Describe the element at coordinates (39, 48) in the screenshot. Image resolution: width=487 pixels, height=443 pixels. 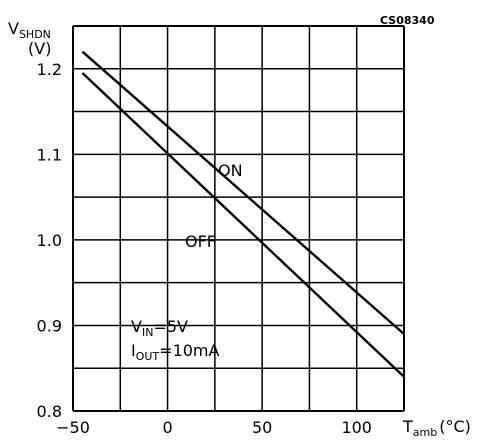
I see `y-axis-unit: (V)` at that location.